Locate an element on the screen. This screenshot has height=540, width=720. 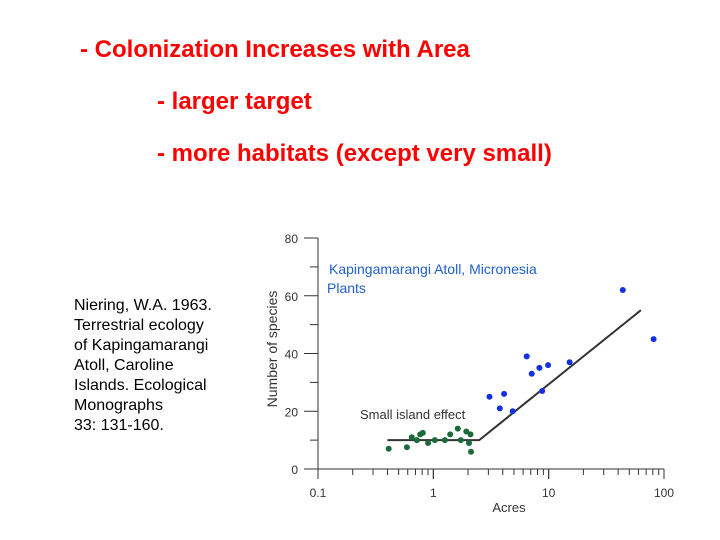
chart-title: Kapingamarangi Atoll, Micronesia is located at coordinates (433, 269).